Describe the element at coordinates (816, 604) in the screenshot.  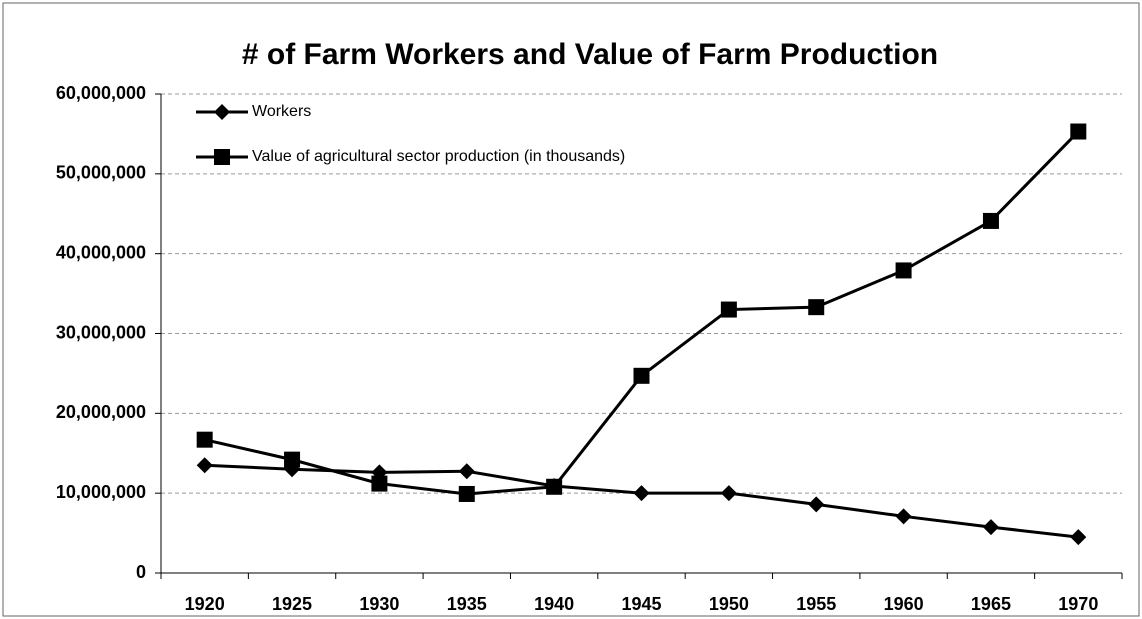
I see `x-tick-label: 1955` at that location.